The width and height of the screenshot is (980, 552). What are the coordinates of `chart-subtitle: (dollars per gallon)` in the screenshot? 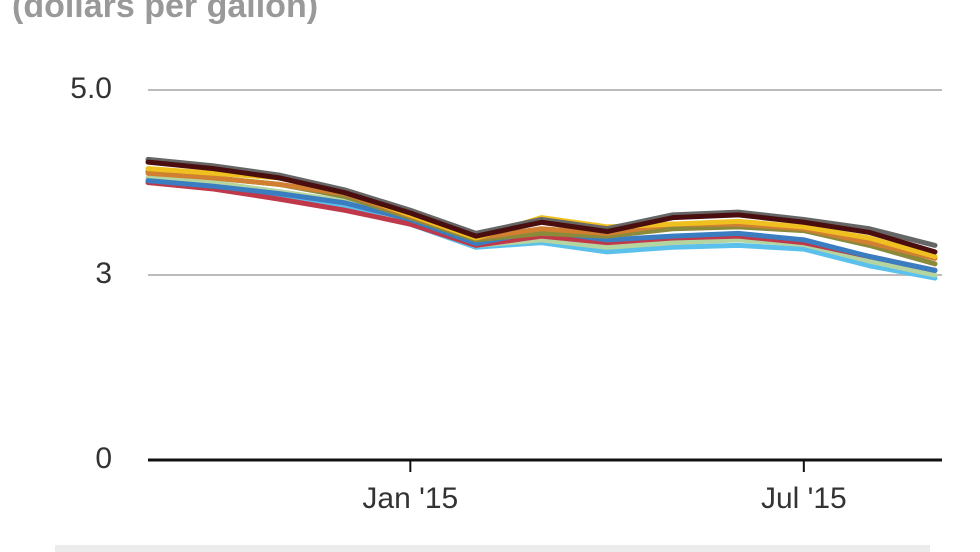 It's located at (165, 12).